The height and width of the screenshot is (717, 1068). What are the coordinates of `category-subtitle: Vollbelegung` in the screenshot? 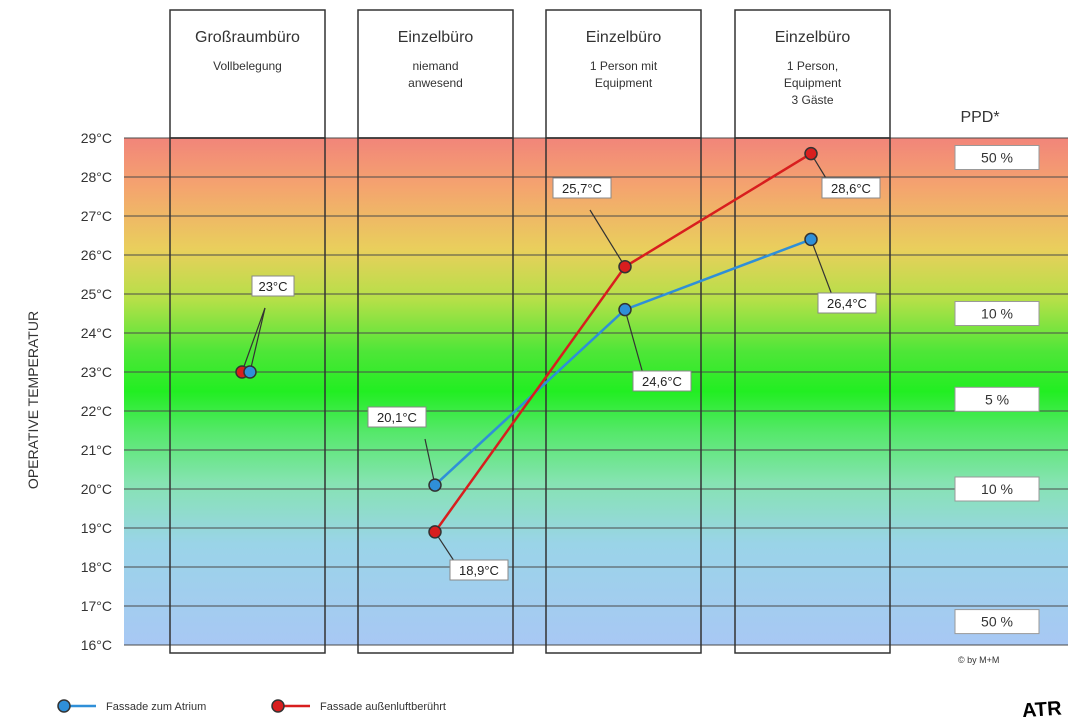 It's located at (247, 66).